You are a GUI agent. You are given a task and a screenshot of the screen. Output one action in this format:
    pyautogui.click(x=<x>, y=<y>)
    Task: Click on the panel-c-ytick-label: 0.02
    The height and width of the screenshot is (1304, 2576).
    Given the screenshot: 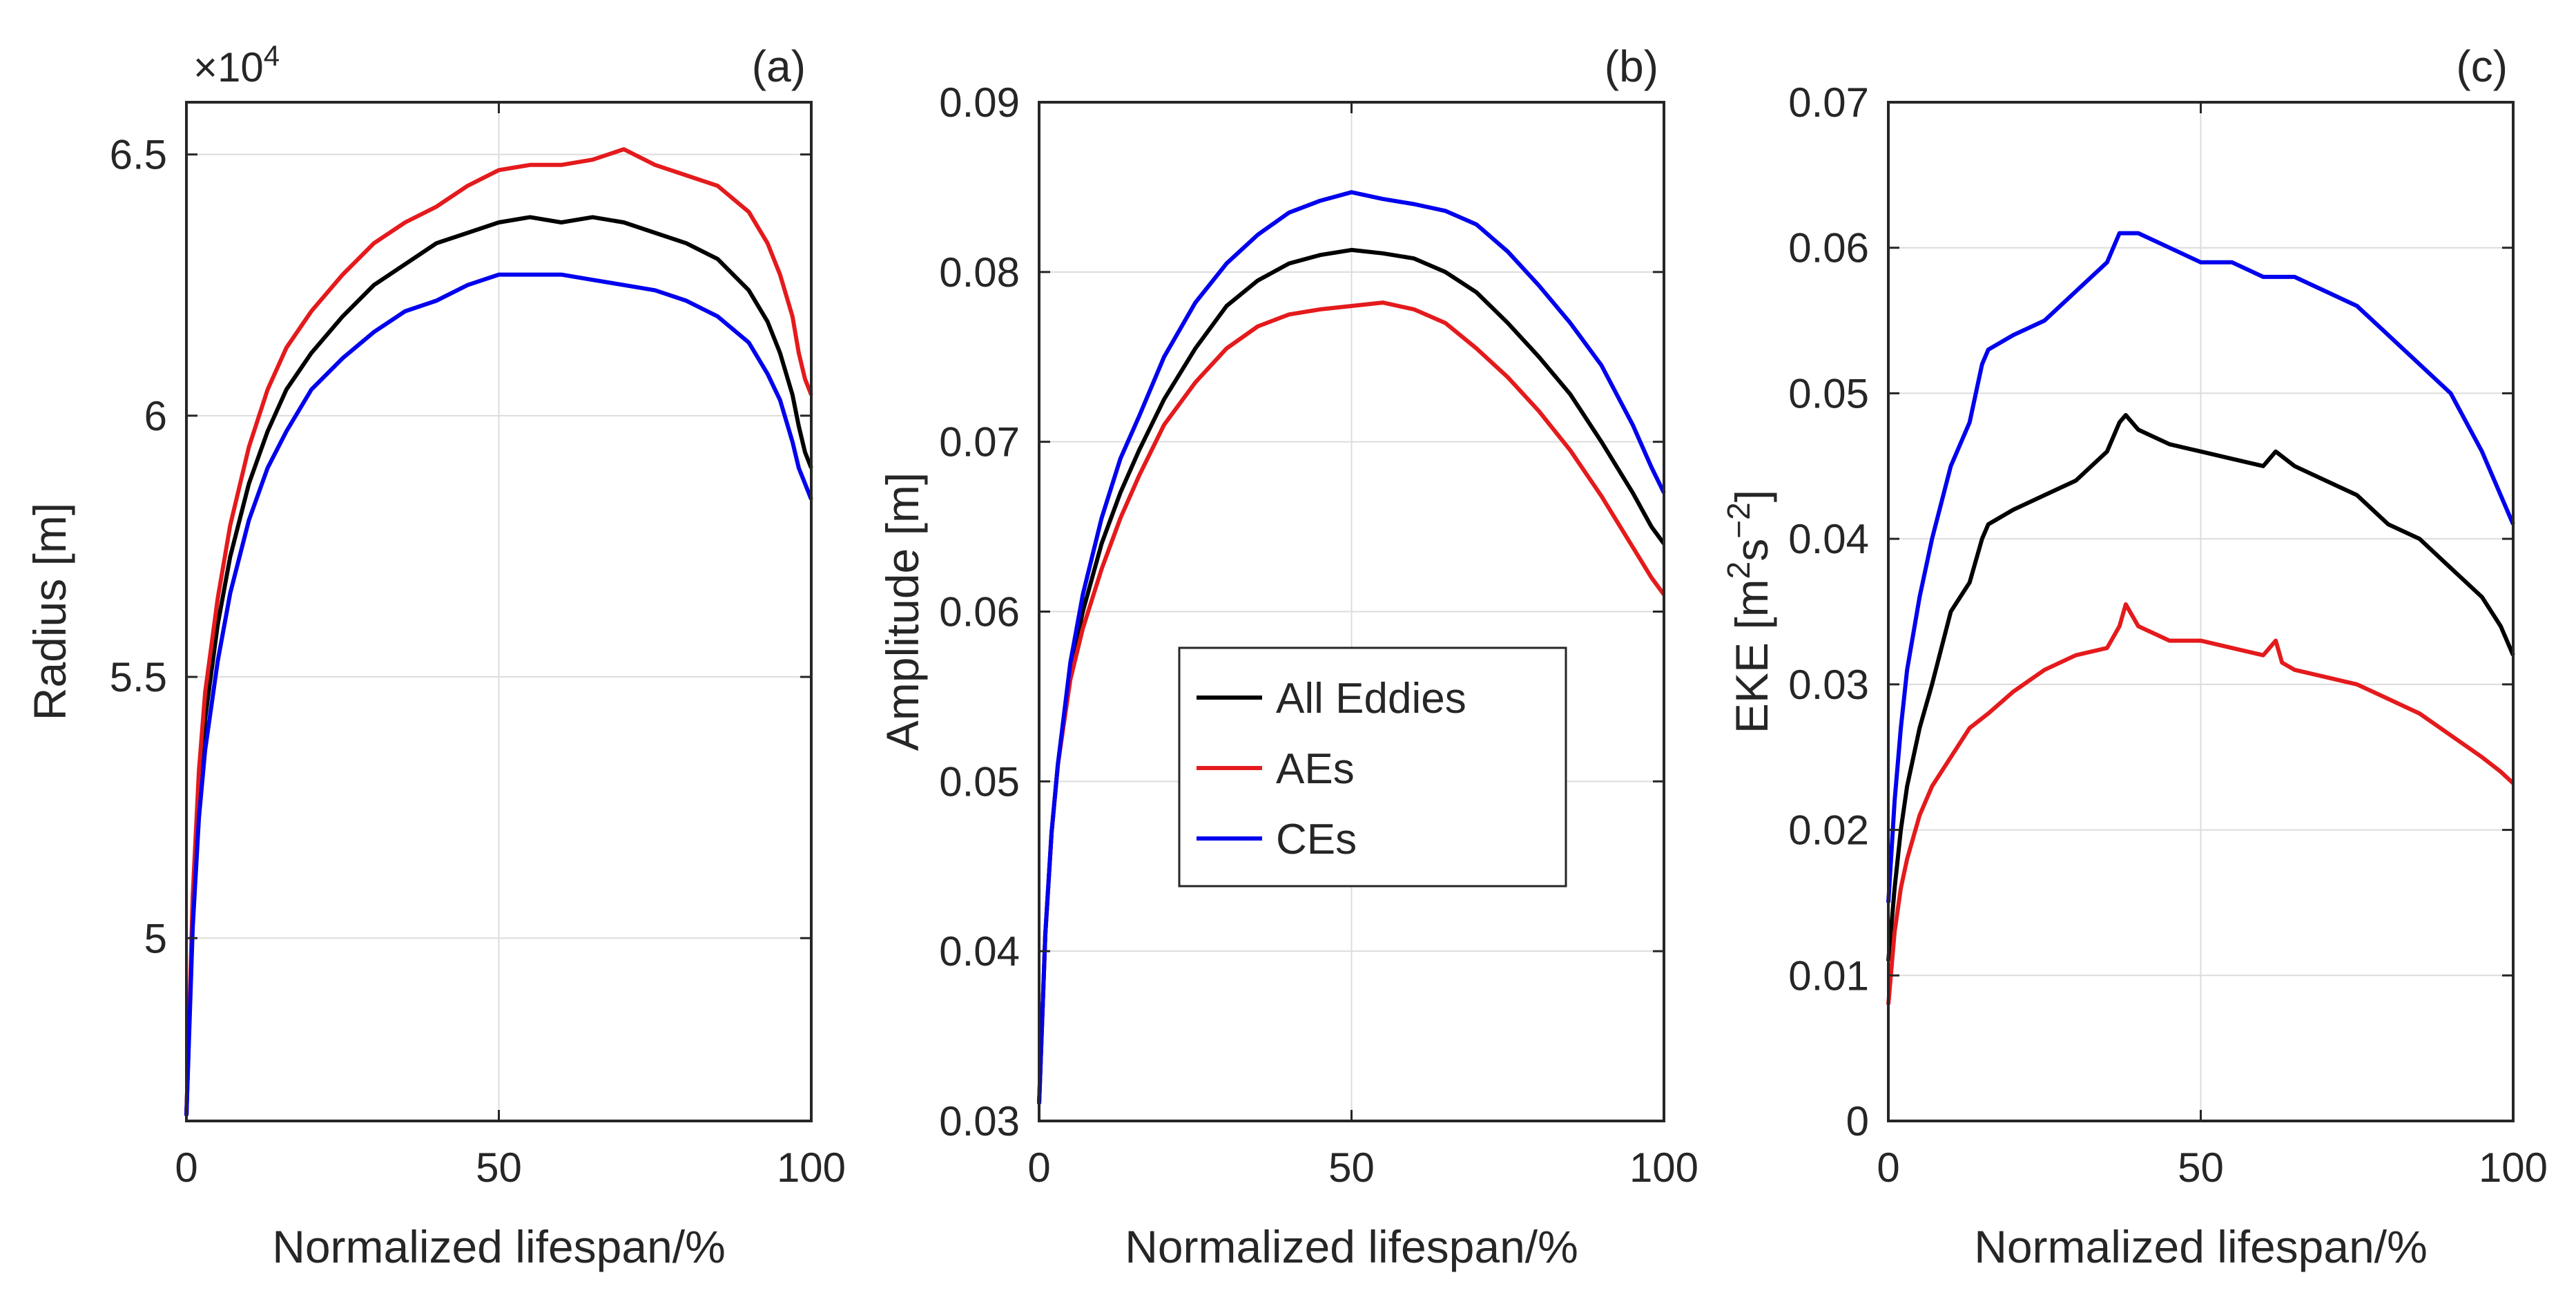 What is the action you would take?
    pyautogui.click(x=1828, y=831)
    